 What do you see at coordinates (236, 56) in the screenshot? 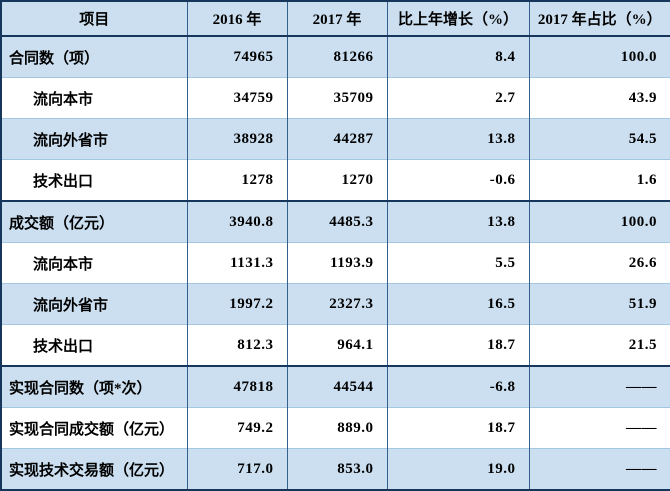
I see `cell-2016-value: 74965` at bounding box center [236, 56].